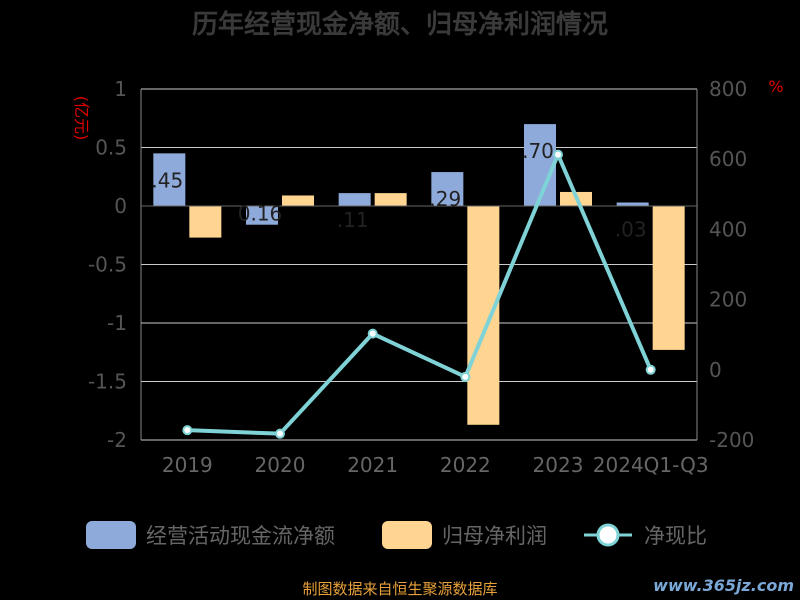 The width and height of the screenshot is (800, 600). Describe the element at coordinates (111, 148) in the screenshot. I see `left-tick-label: 0.5` at that location.